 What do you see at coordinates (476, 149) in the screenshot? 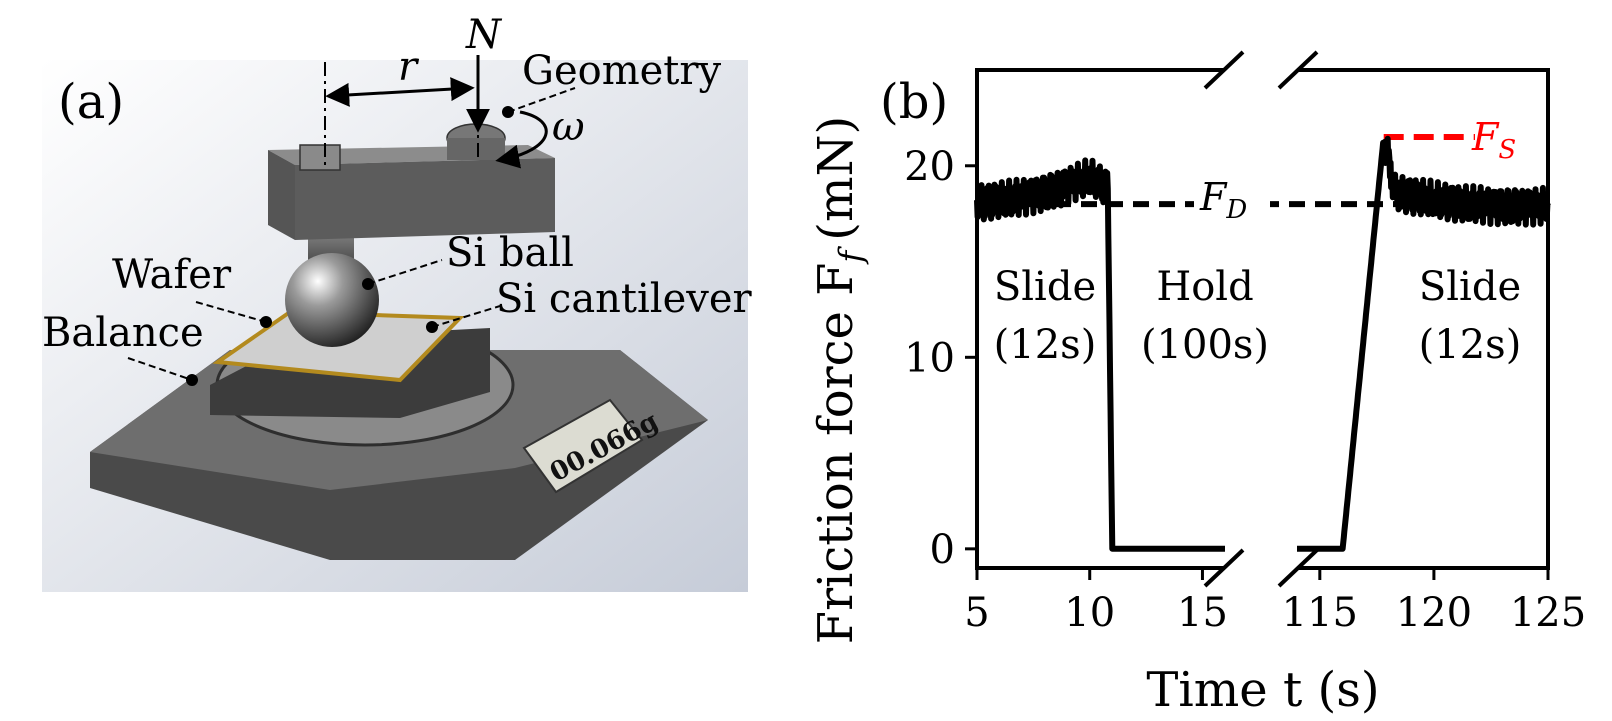
I see `spindle-right-body` at bounding box center [476, 149].